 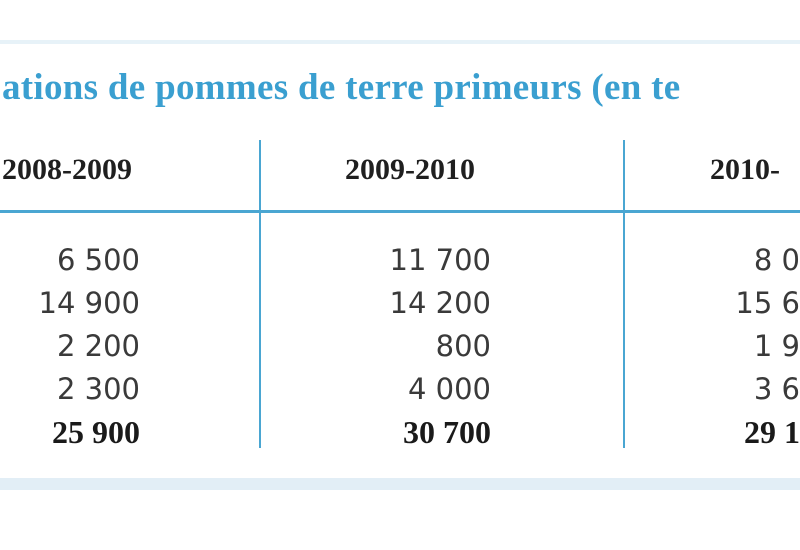 What do you see at coordinates (400, 211) in the screenshot?
I see `header-divider` at bounding box center [400, 211].